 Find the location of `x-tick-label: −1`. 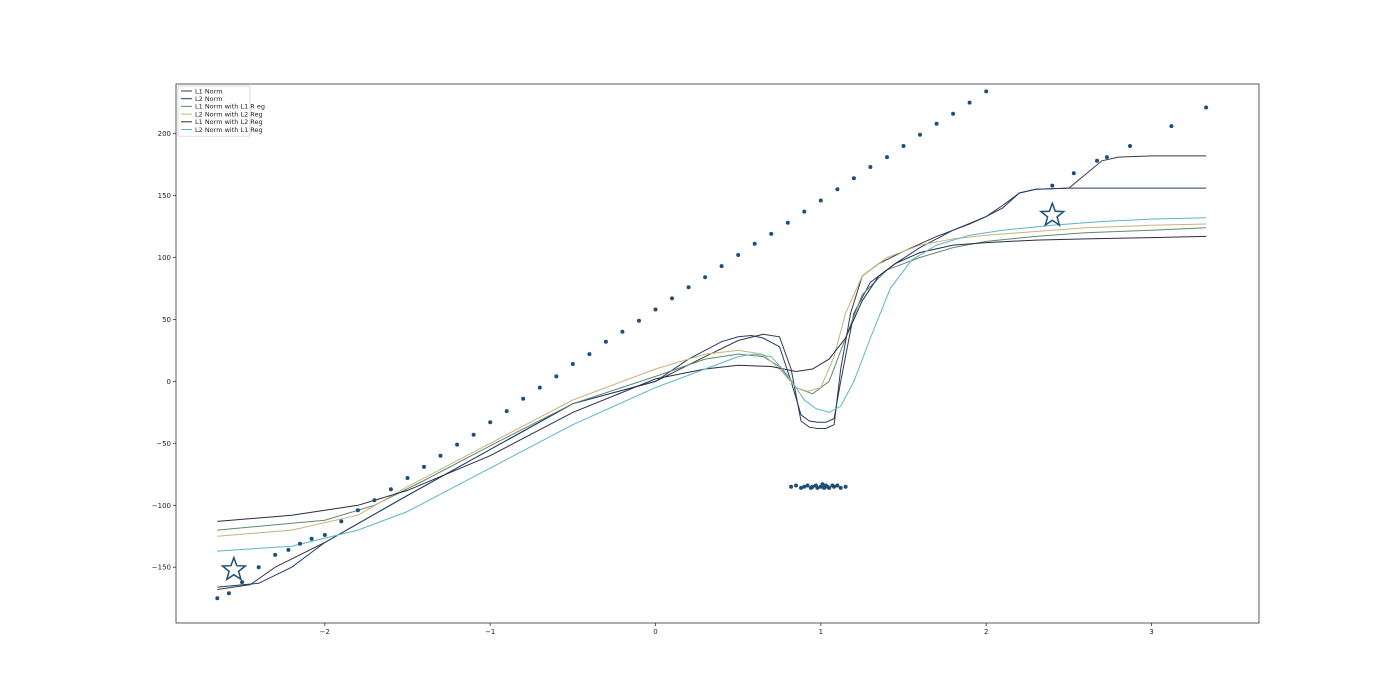

x-tick-label: −1 is located at coordinates (490, 632).